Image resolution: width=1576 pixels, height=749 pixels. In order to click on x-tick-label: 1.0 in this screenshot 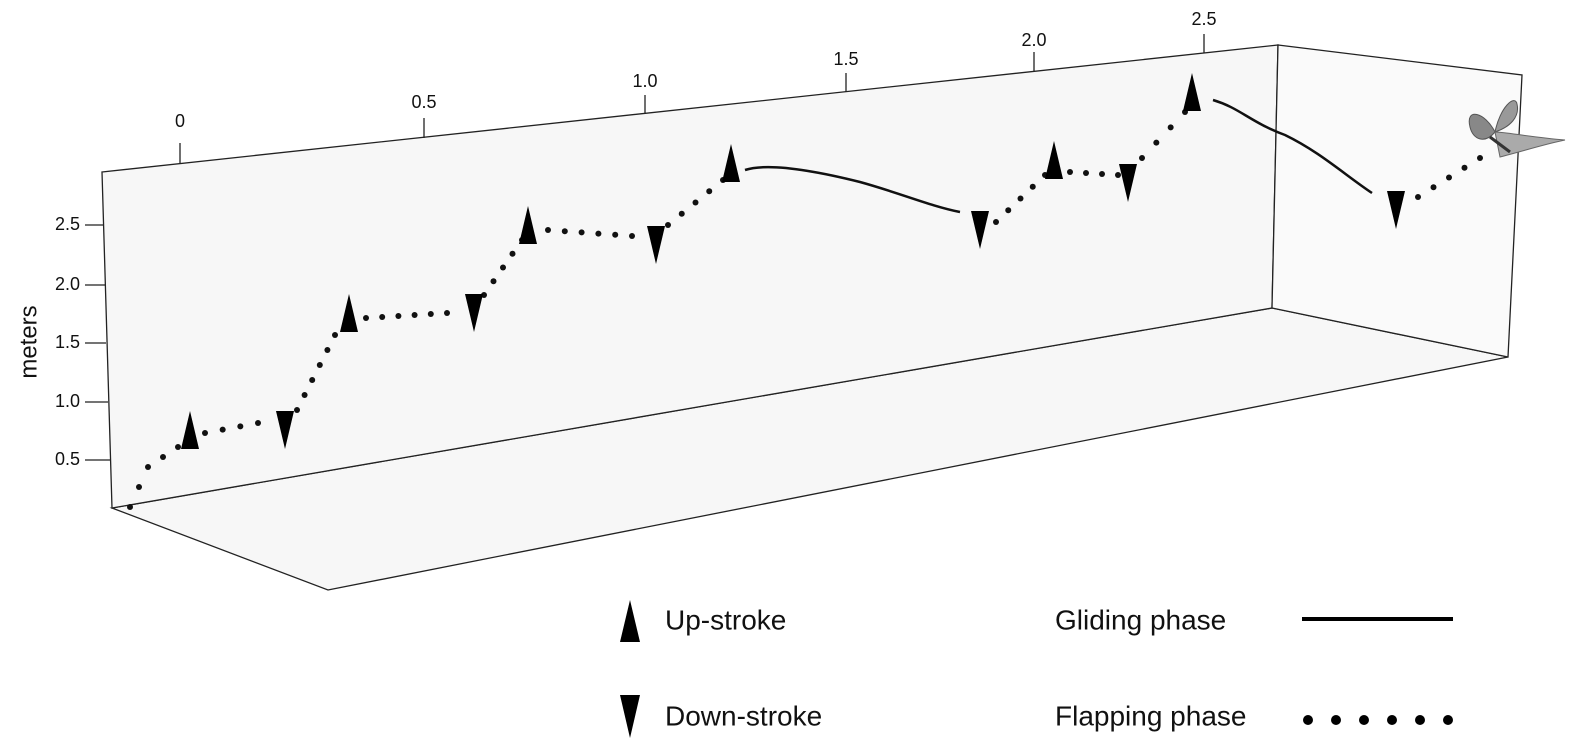, I will do `click(644, 81)`.